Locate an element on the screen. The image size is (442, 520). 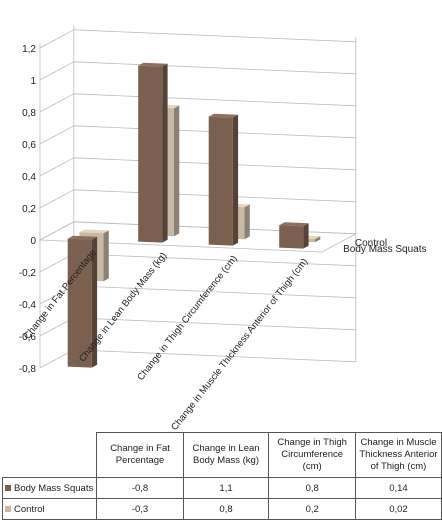
y-tick-label: -0,6 is located at coordinates (28, 337).